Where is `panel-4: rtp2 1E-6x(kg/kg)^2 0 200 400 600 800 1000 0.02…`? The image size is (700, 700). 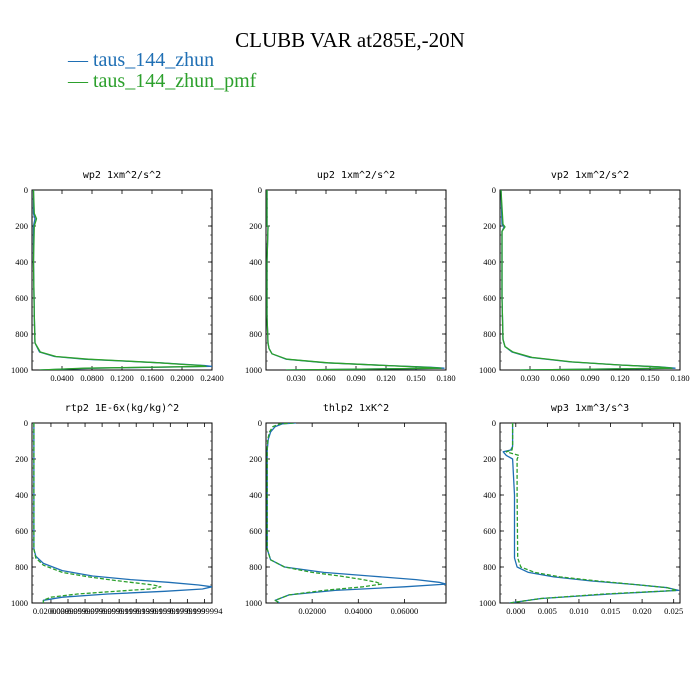 panel-4: rtp2 1E-6x(kg/kg)^2 0 200 400 600 800 1000 0.02… is located at coordinates (117, 509).